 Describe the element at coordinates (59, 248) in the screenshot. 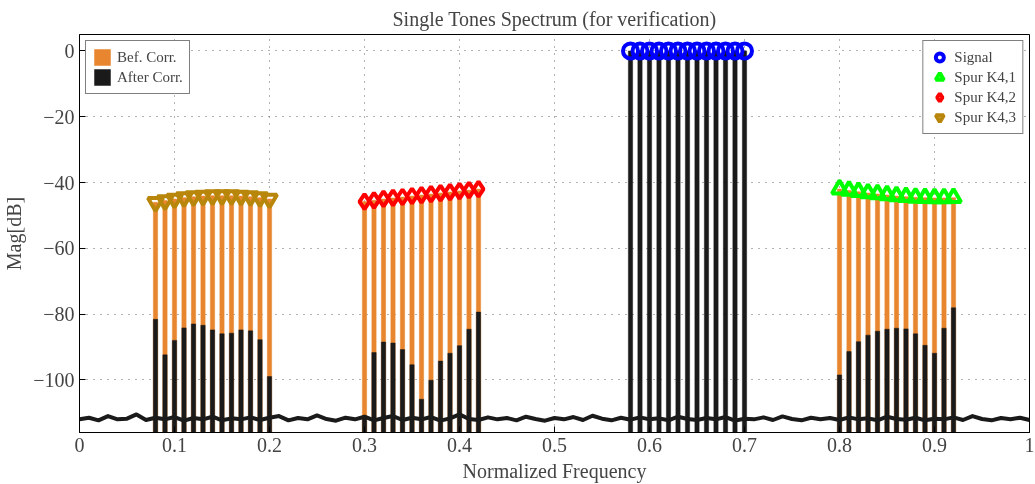

I see `y-tick-label: −60` at that location.